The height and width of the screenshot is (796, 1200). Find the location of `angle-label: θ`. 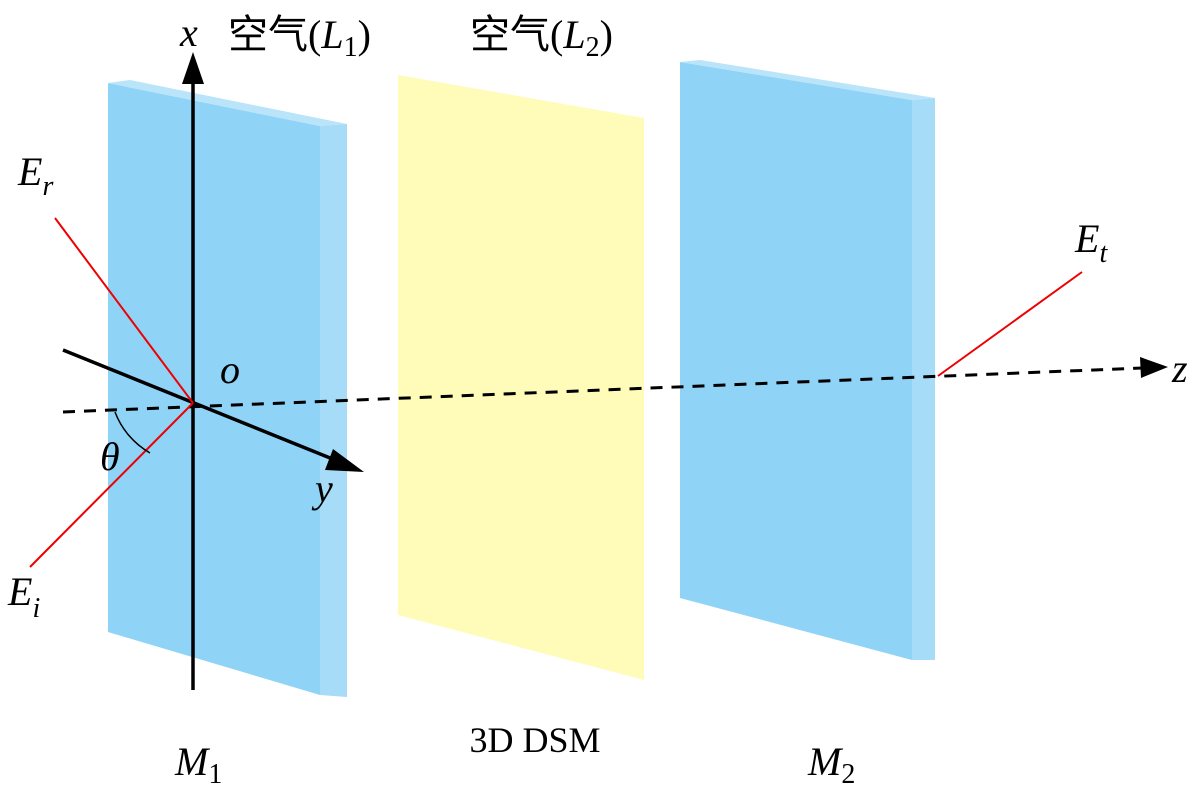

angle-label: θ is located at coordinates (110, 456).